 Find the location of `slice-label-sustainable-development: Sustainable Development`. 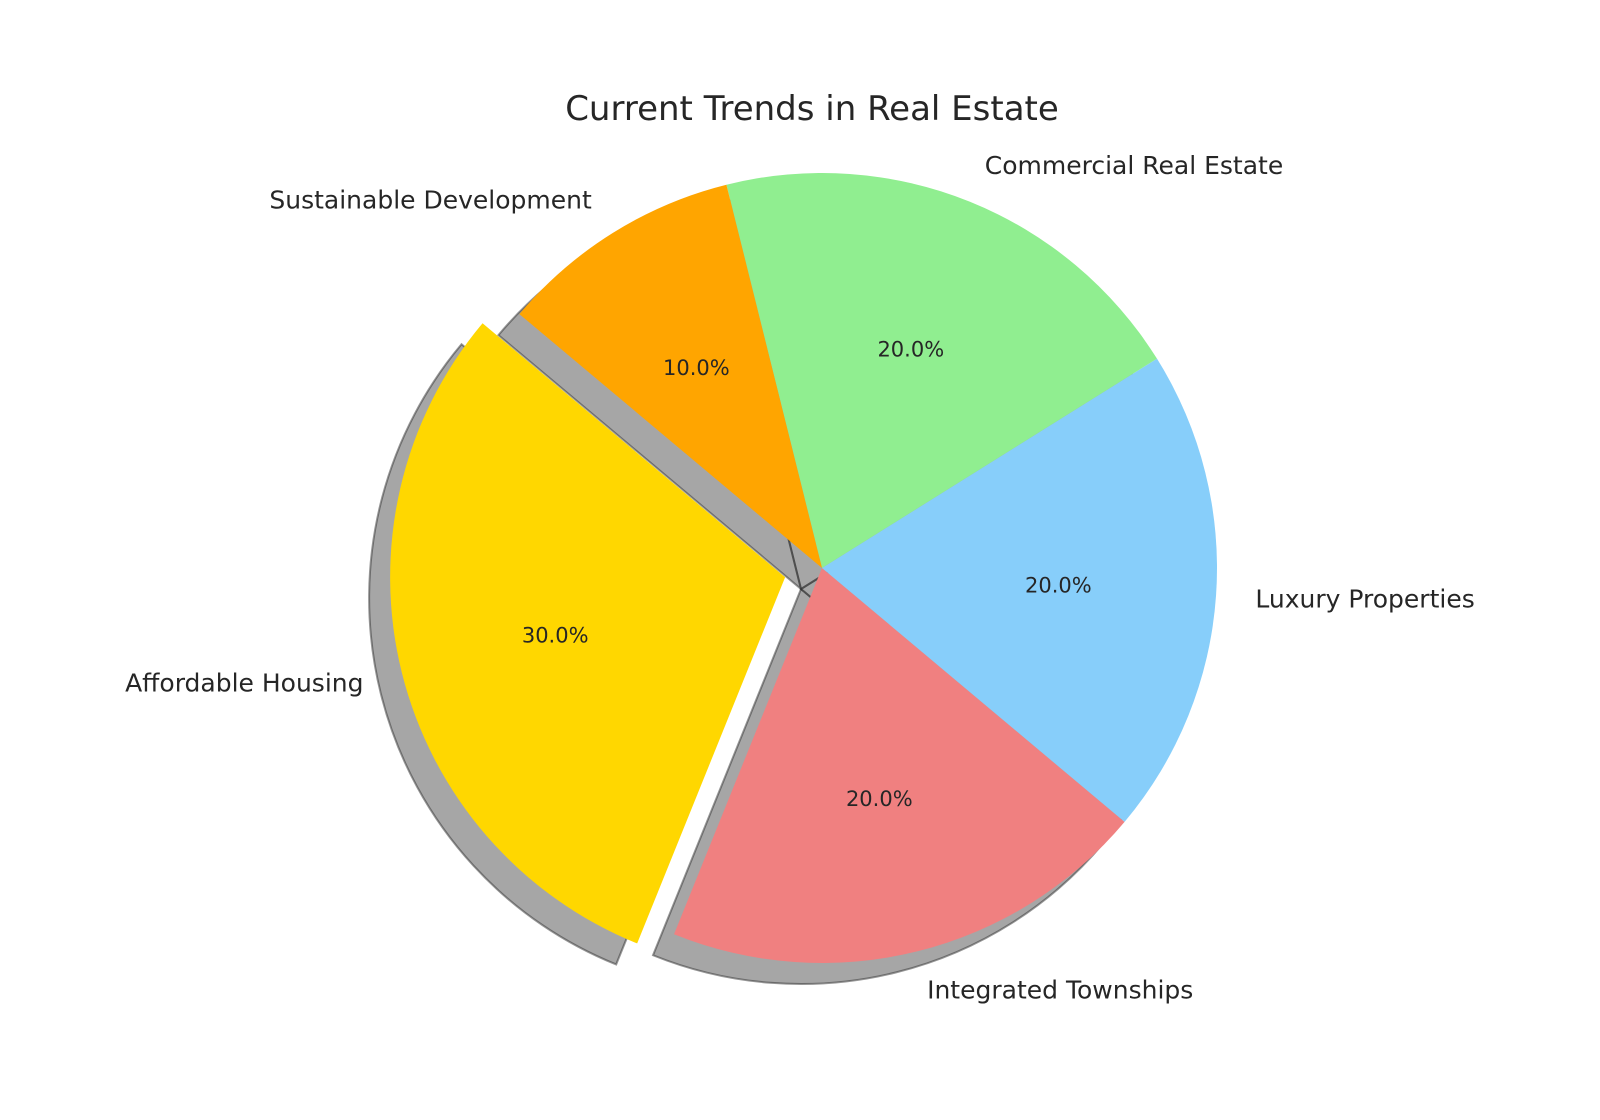

slice-label-sustainable-development: Sustainable Development is located at coordinates (430, 200).